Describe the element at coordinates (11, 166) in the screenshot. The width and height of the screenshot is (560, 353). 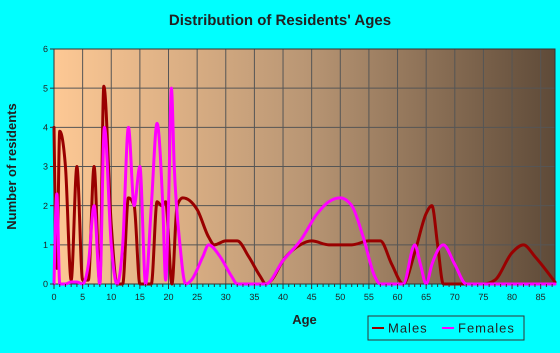
I see `y-axis-title: Number of residents` at that location.